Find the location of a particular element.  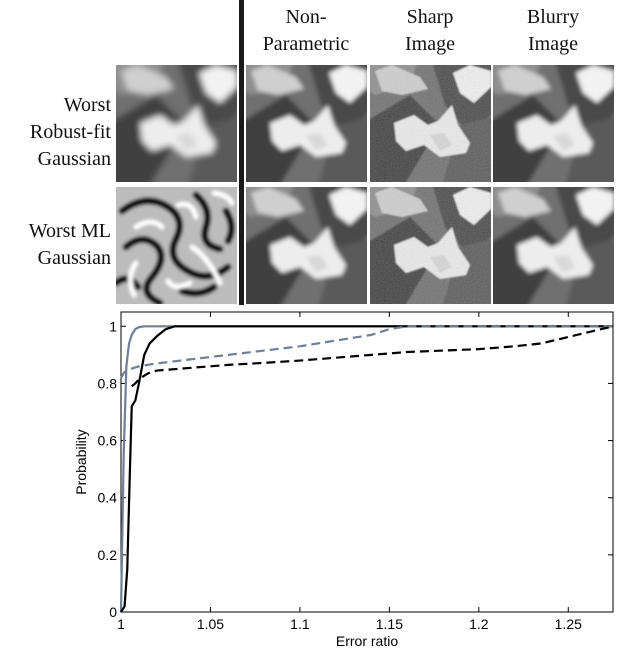

y-tick-label: 0.4 is located at coordinates (108, 498).